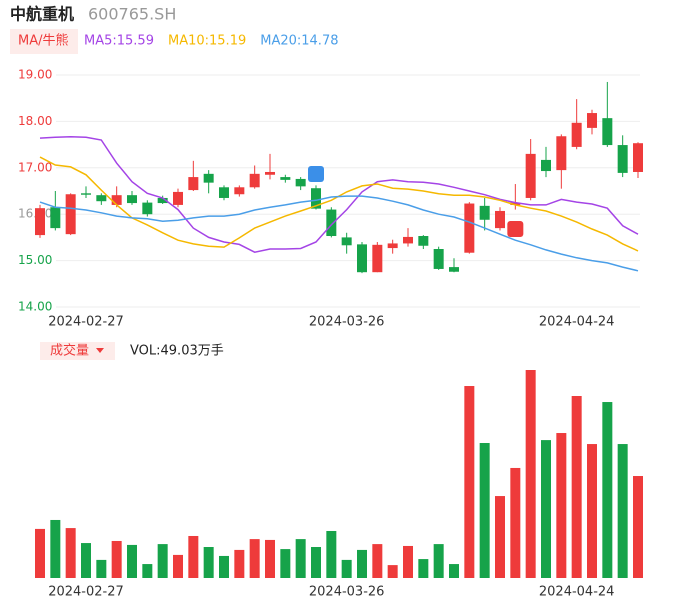  I want to click on legend-entry: MA10:15.19, so click(207, 41).